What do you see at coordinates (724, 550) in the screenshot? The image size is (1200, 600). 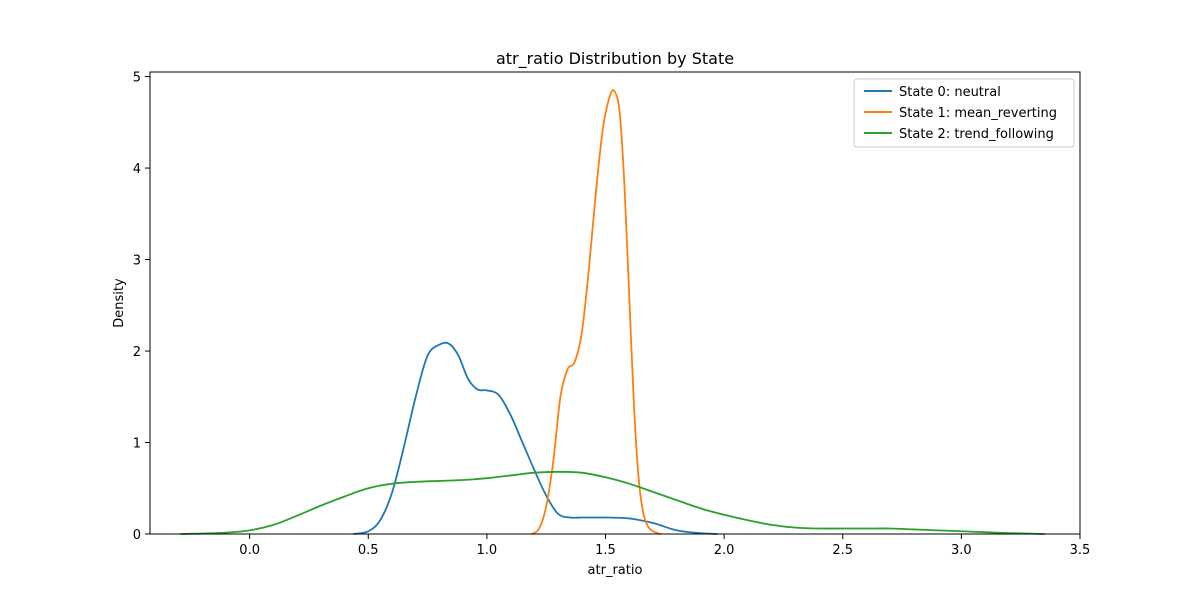 I see `x-tick-label: 2.0` at bounding box center [724, 550].